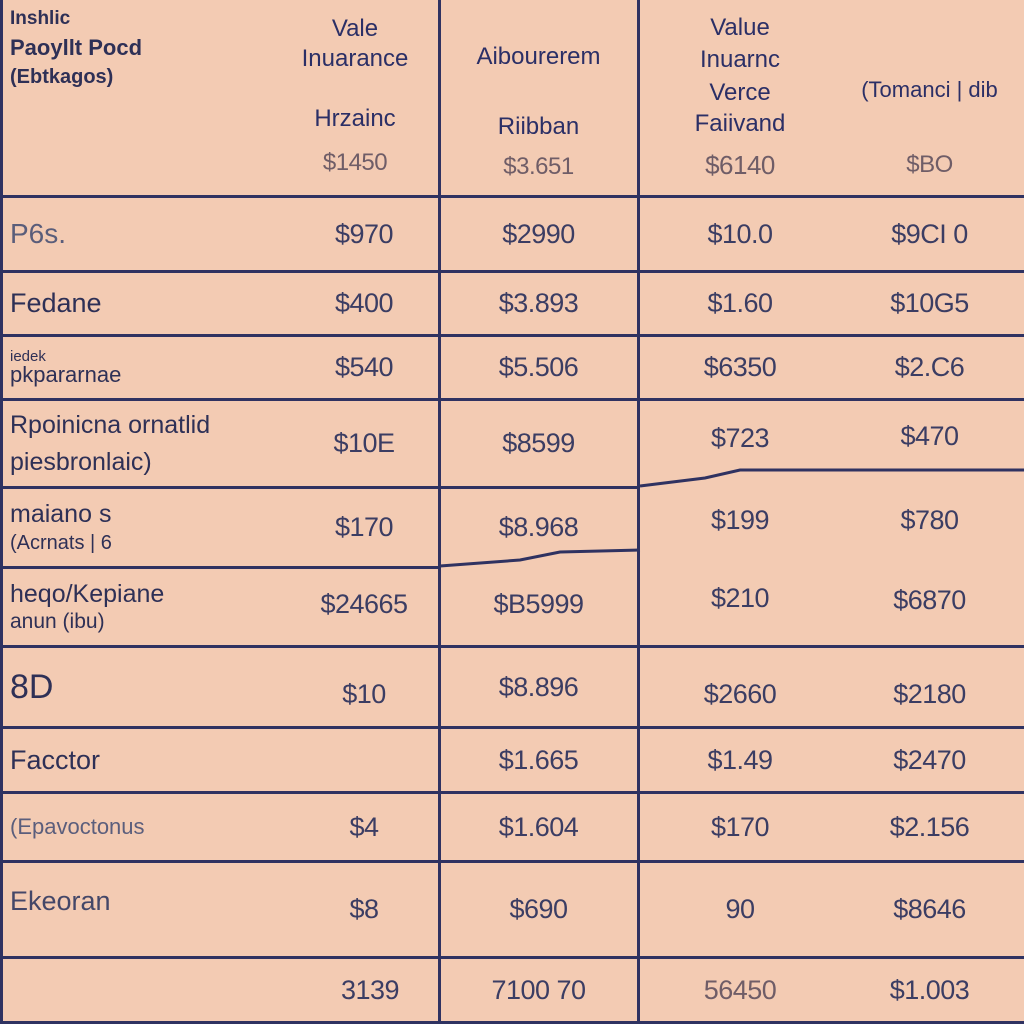 Image resolution: width=1024 pixels, height=1024 pixels. What do you see at coordinates (355, 162) in the screenshot?
I see `header-value: $1450` at bounding box center [355, 162].